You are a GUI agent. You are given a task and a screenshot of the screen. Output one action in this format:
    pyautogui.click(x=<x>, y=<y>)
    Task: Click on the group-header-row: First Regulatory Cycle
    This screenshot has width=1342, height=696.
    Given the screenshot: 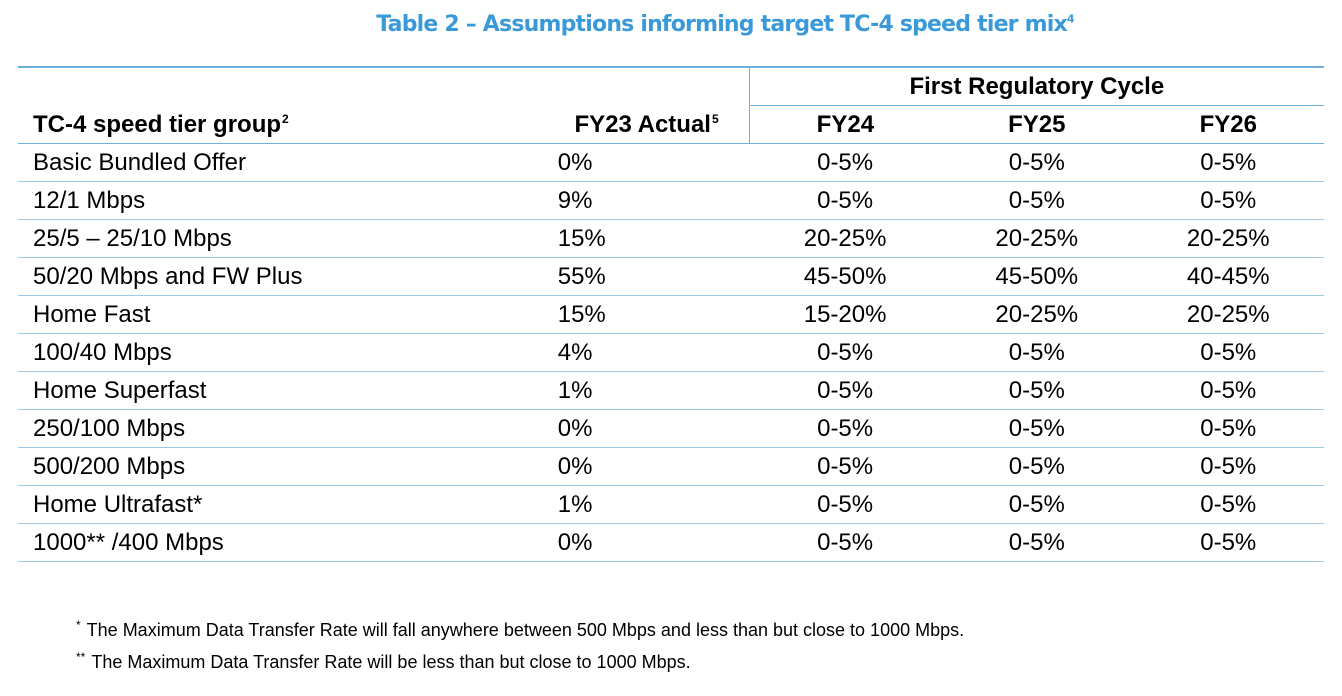 What is the action you would take?
    pyautogui.click(x=671, y=86)
    